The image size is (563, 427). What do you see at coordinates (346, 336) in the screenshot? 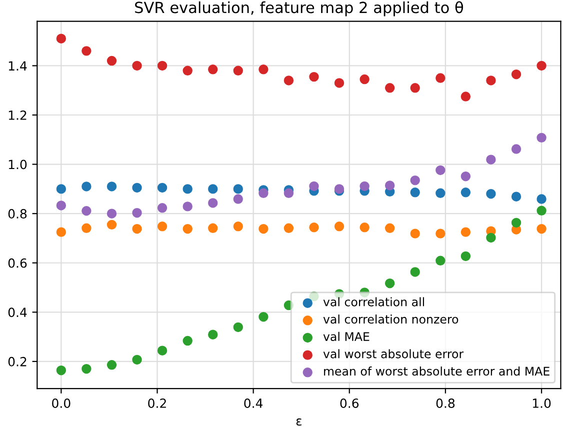
I see `legend-label: val MAE` at bounding box center [346, 336].